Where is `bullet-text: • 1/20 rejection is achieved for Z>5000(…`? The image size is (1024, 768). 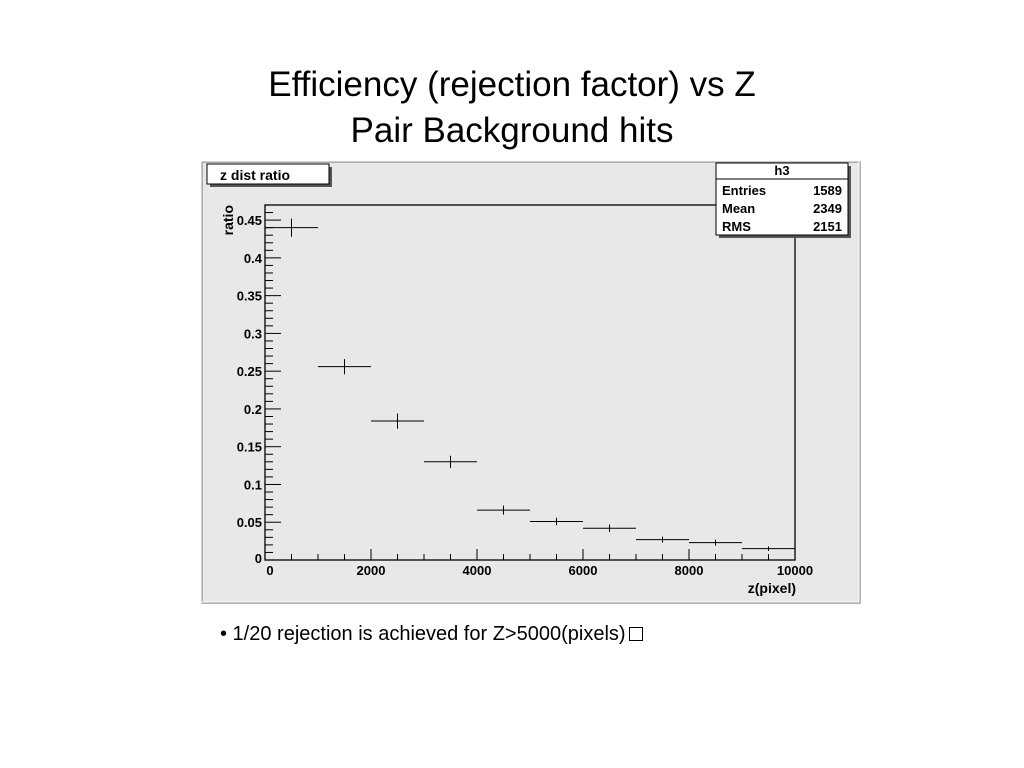
bullet-text: • 1/20 rejection is achieved for Z>5000(… is located at coordinates (423, 634).